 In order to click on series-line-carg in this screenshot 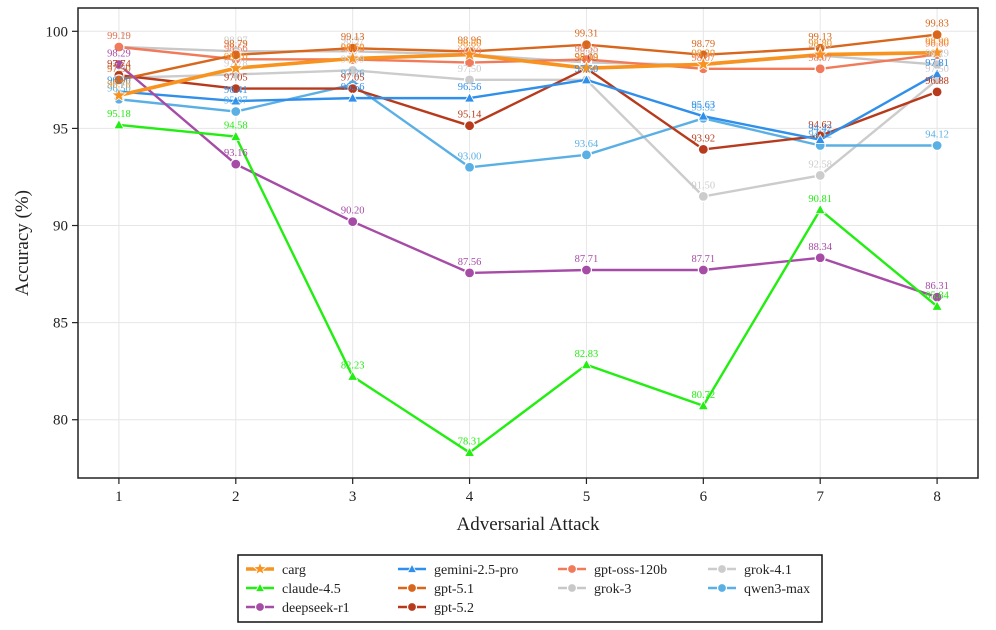, I will do `click(528, 74)`.